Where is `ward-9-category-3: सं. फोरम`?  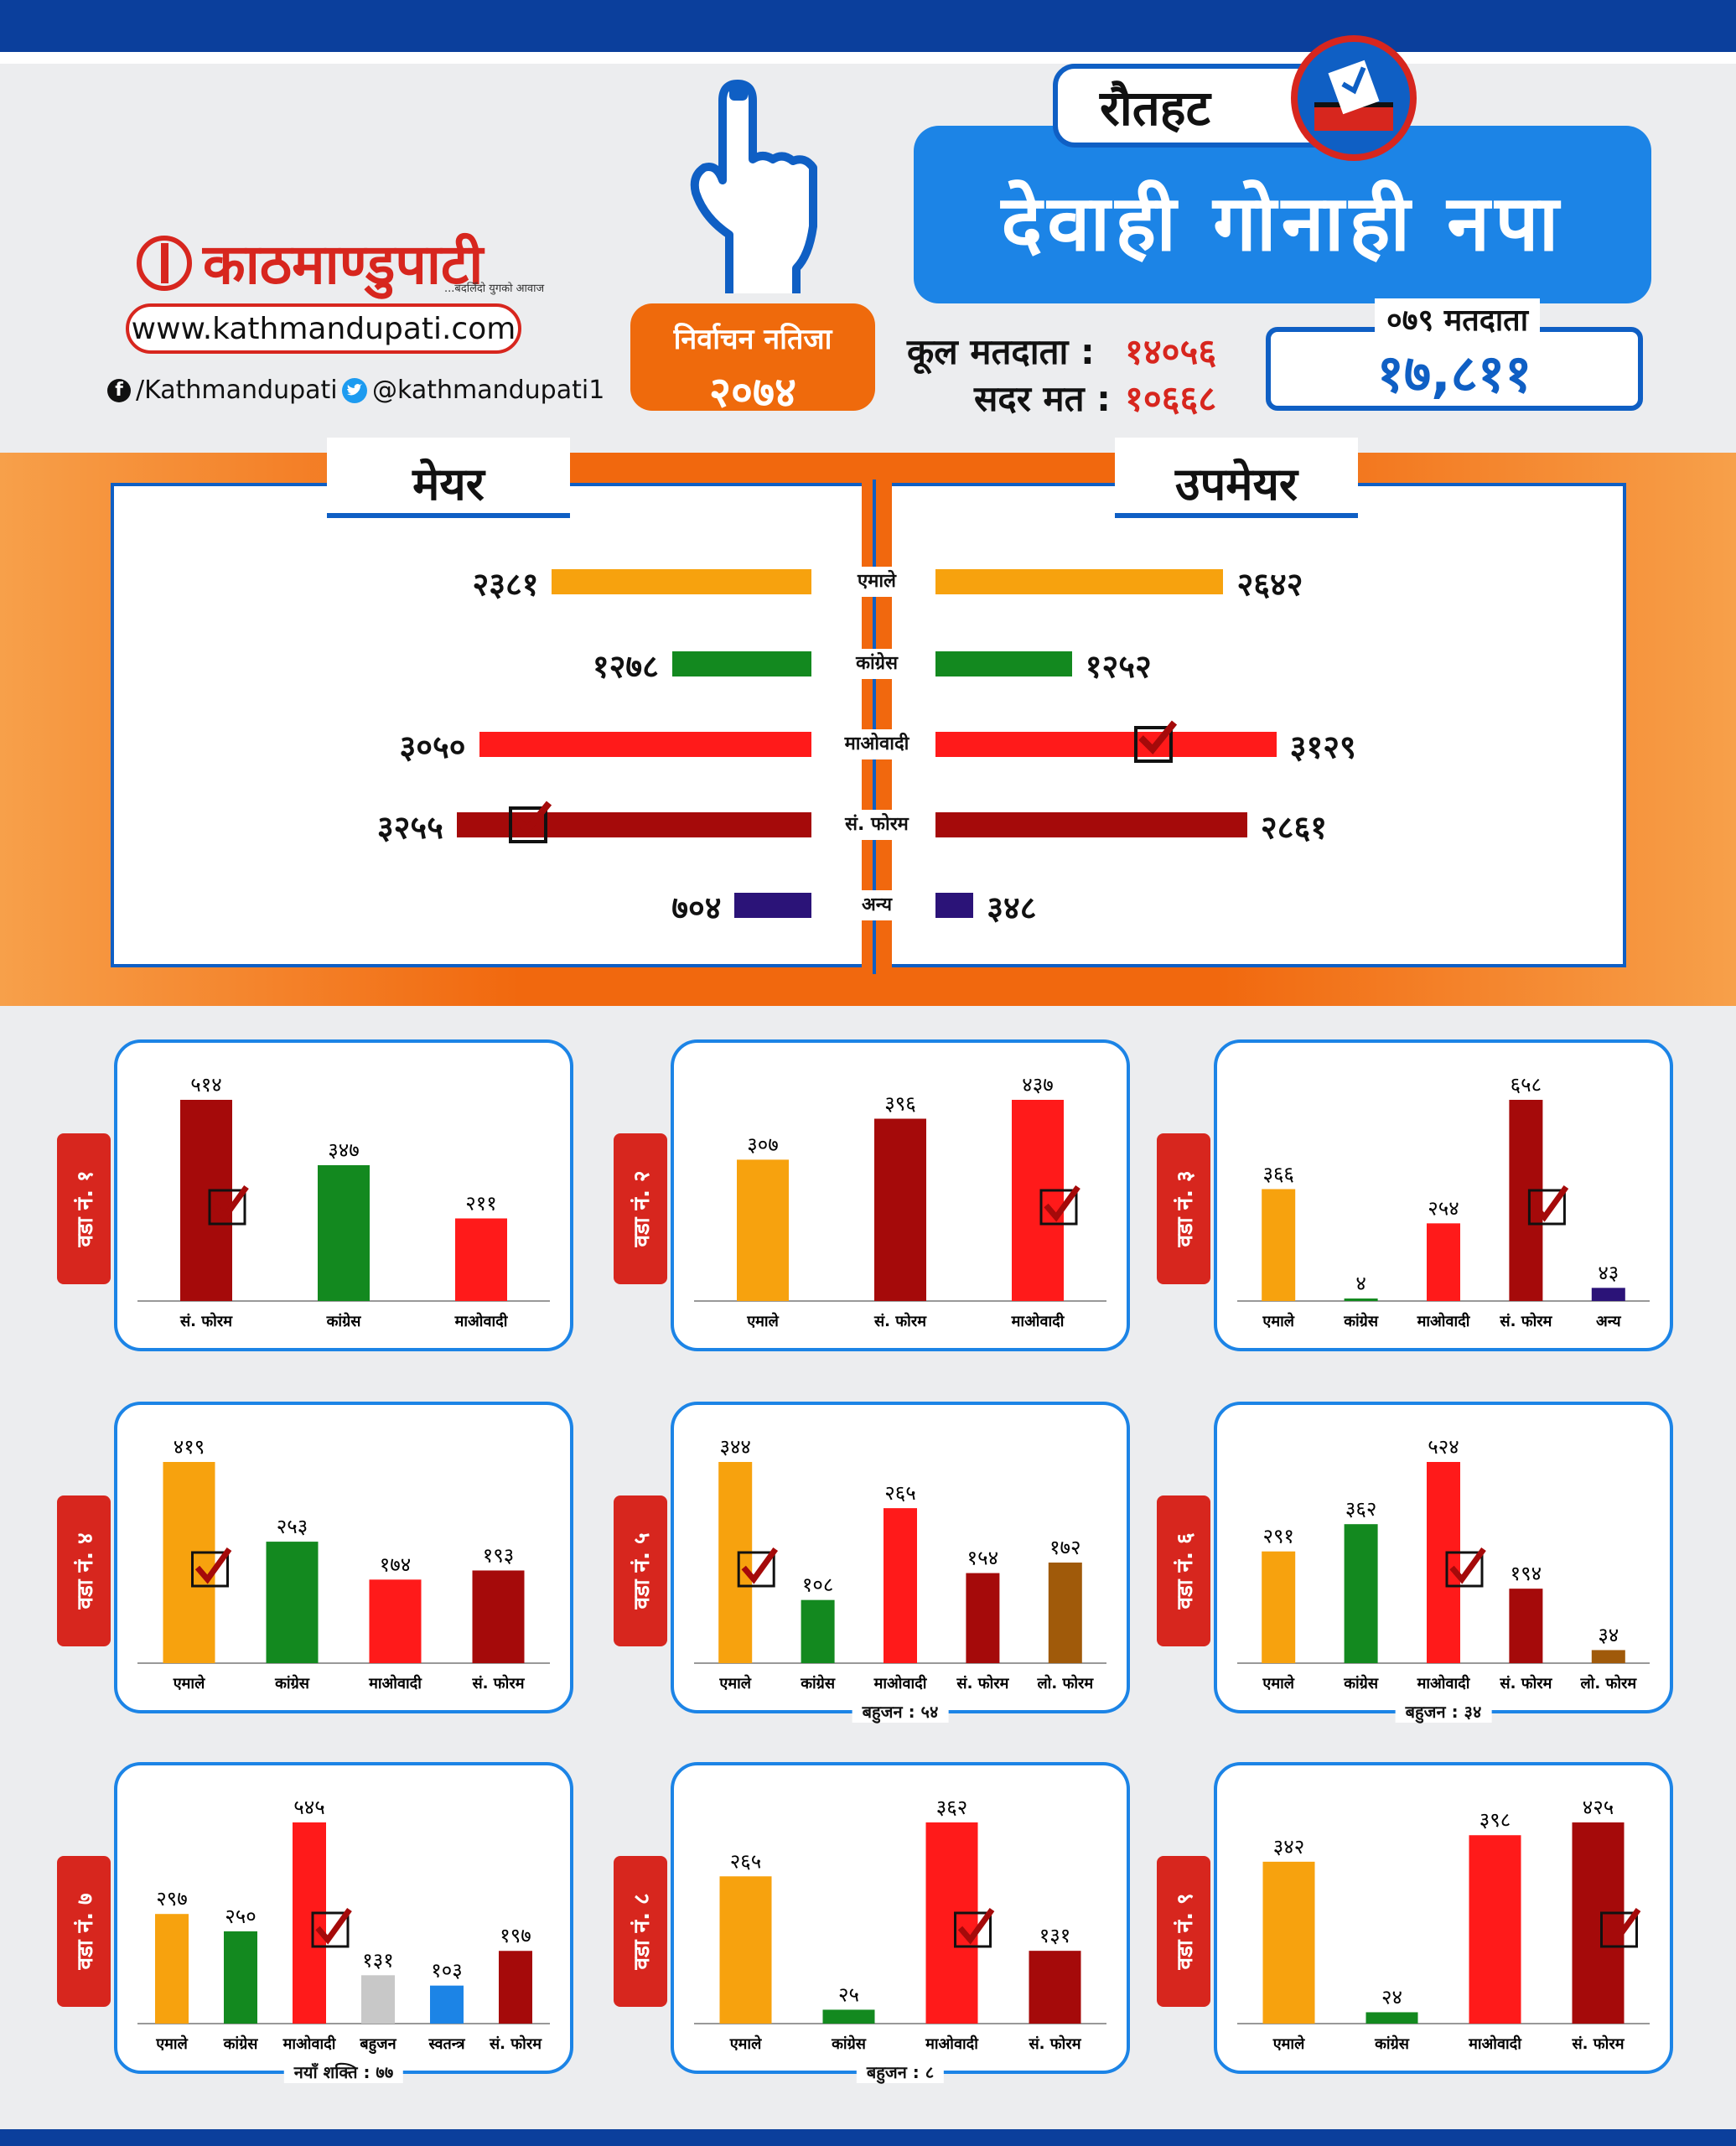
ward-9-category-3: सं. फोरम is located at coordinates (1598, 2044).